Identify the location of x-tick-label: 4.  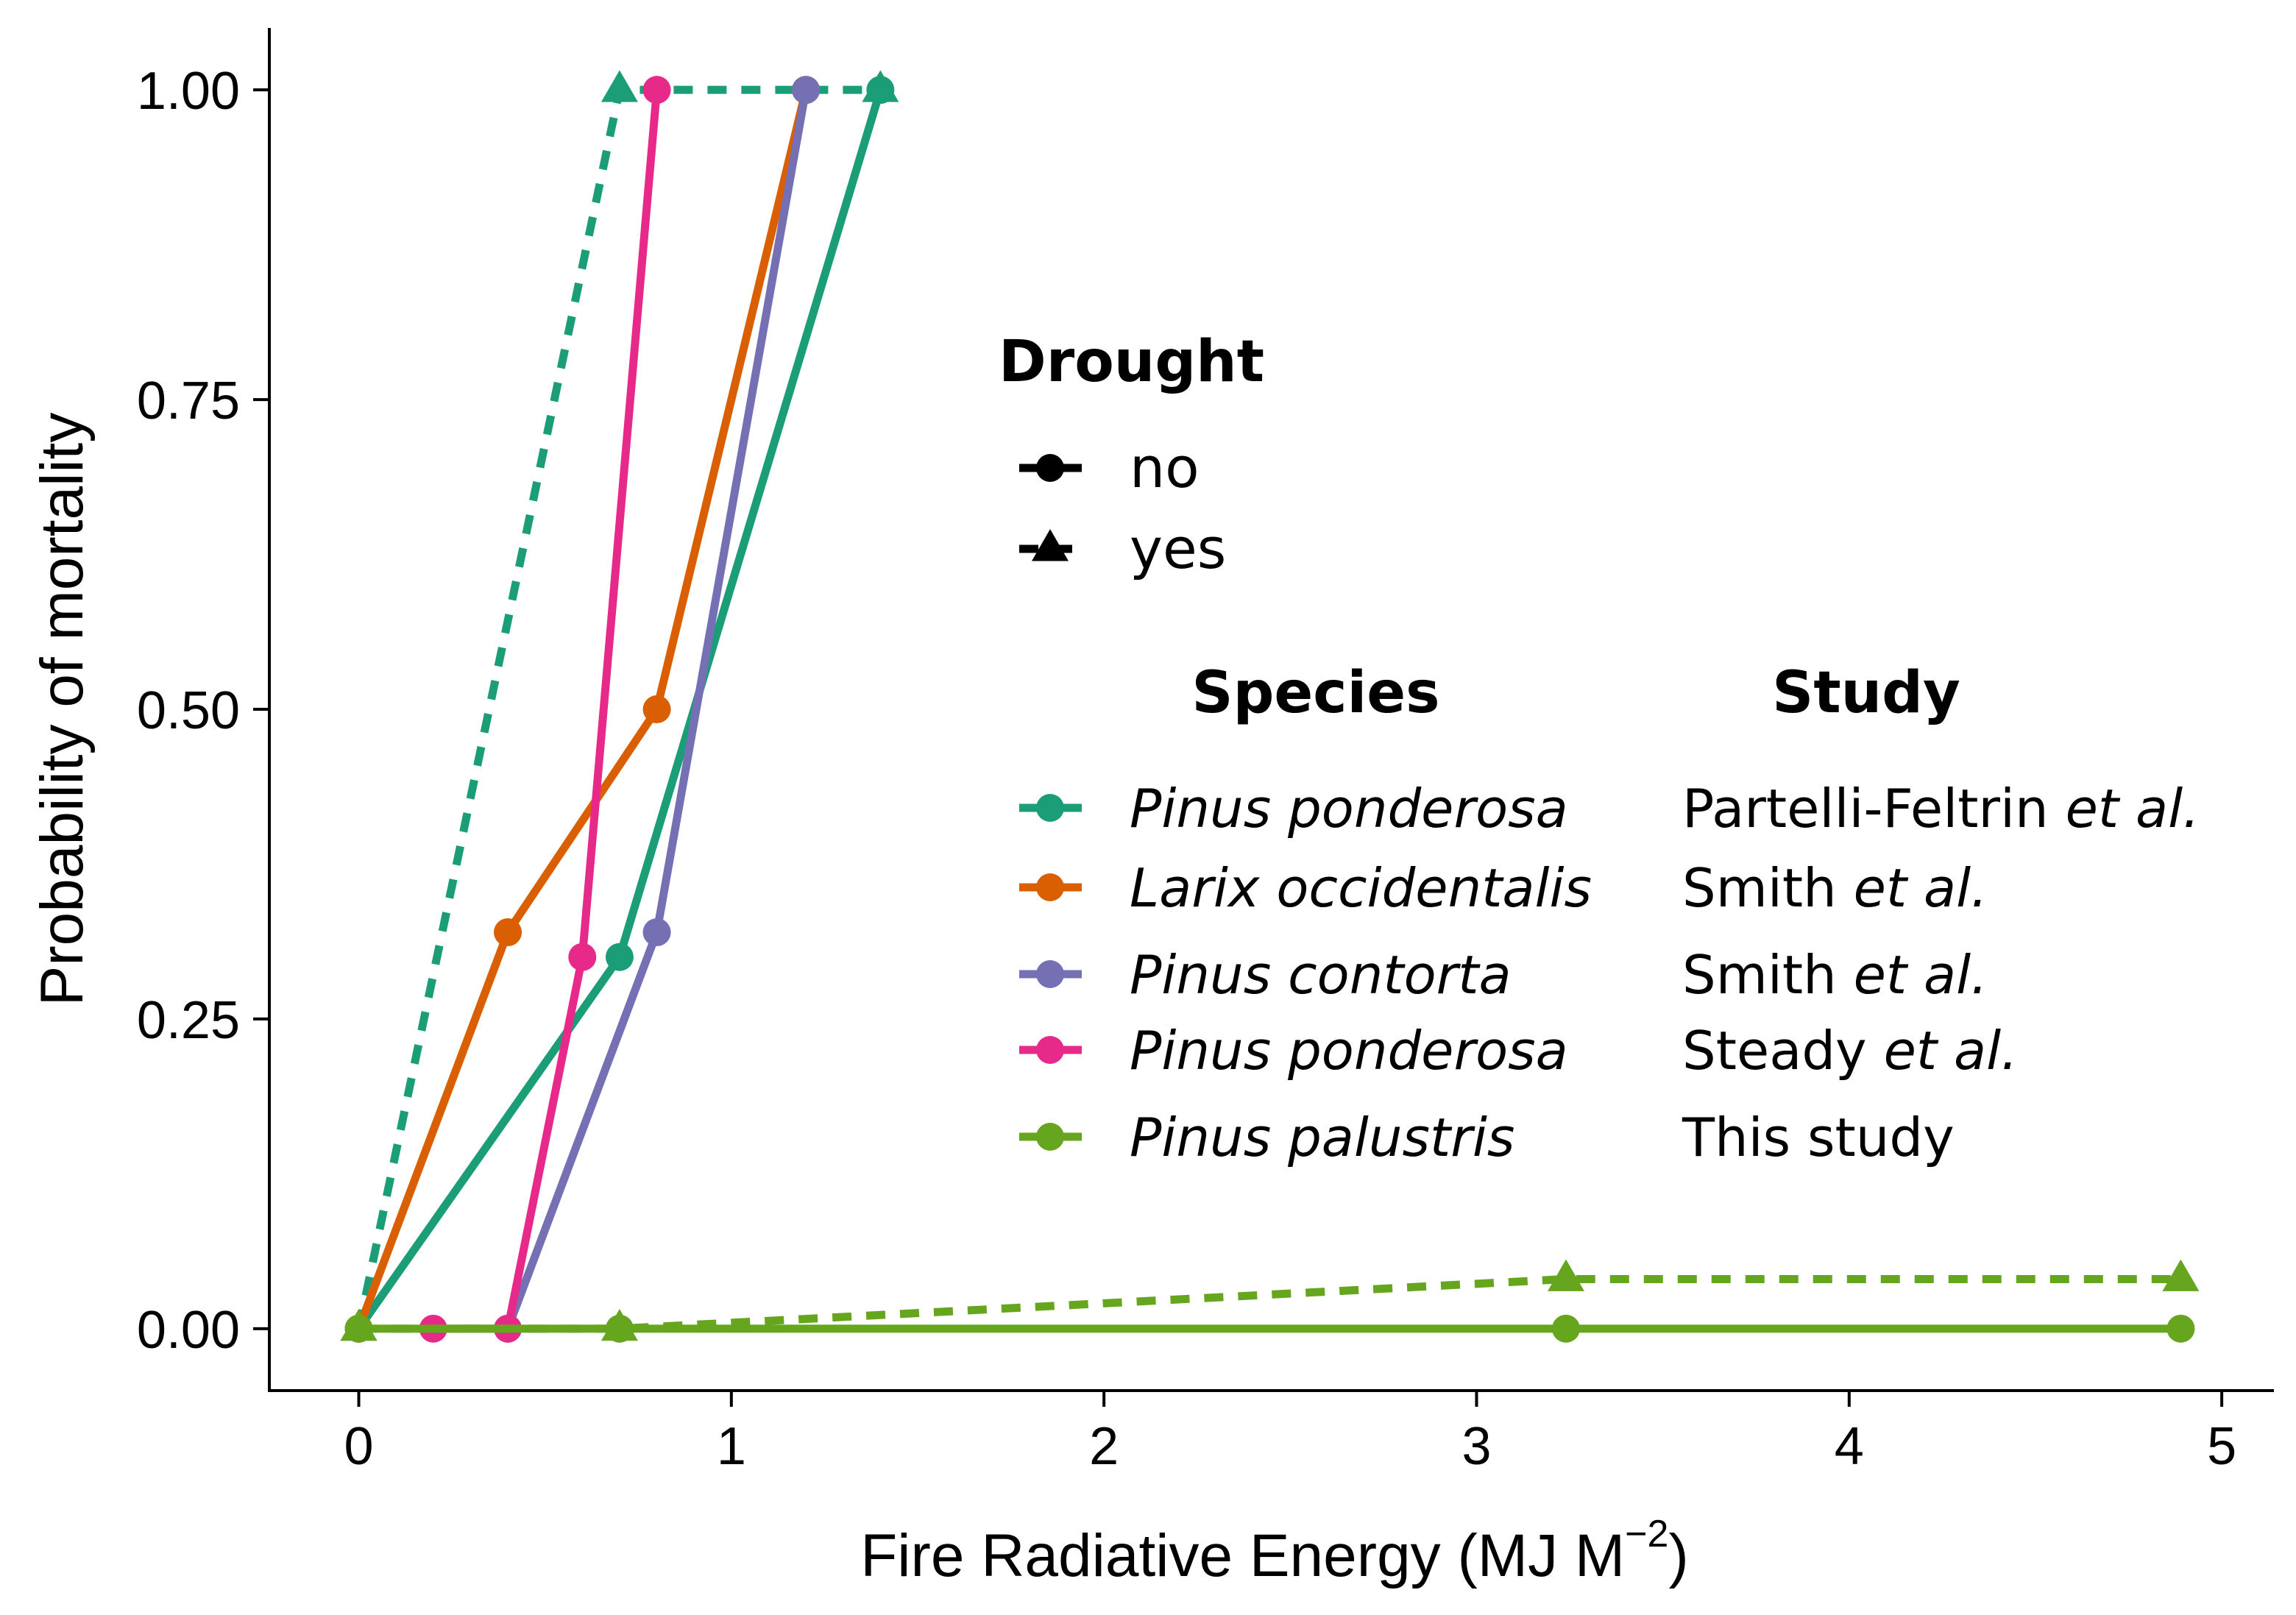
(1849, 1446).